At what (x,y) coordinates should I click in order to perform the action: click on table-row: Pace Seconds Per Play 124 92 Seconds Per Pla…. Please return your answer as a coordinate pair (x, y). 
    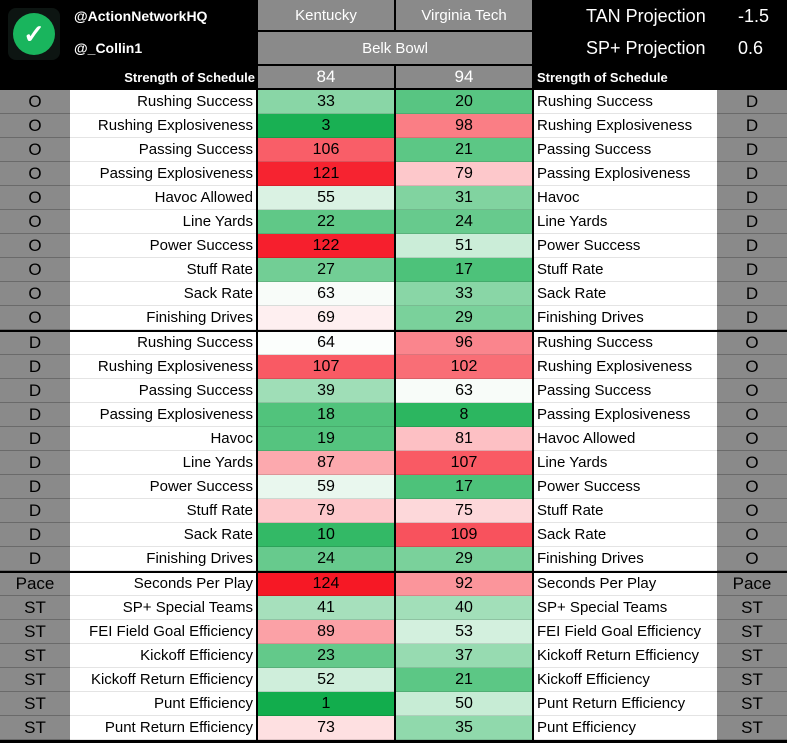
    Looking at the image, I should click on (393, 584).